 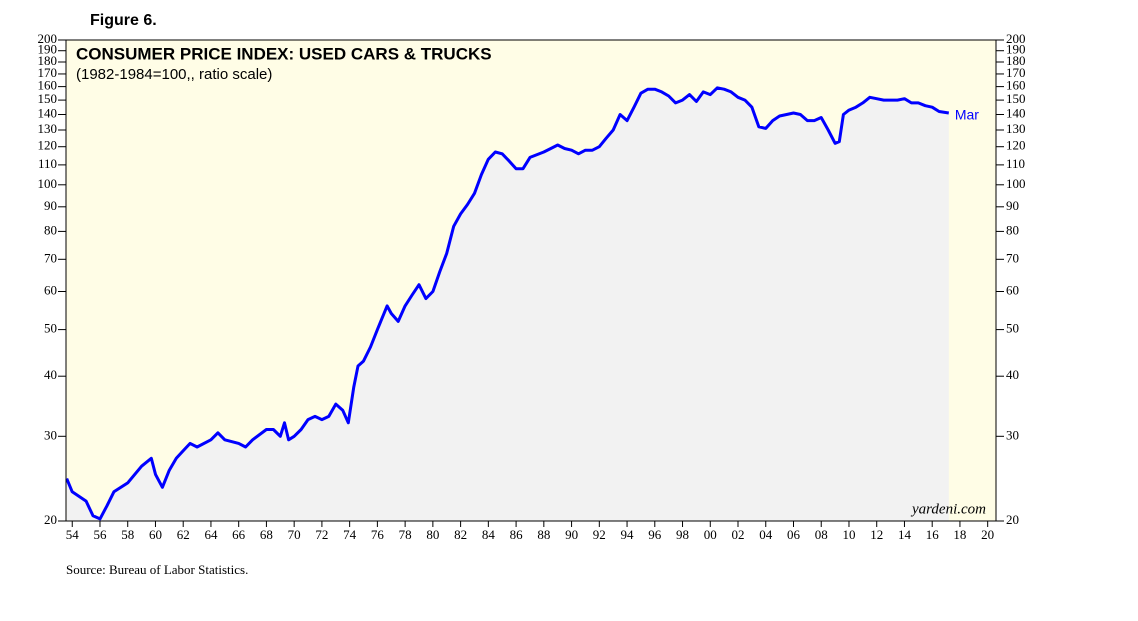 What do you see at coordinates (183, 534) in the screenshot?
I see `x-tick-label: 62` at bounding box center [183, 534].